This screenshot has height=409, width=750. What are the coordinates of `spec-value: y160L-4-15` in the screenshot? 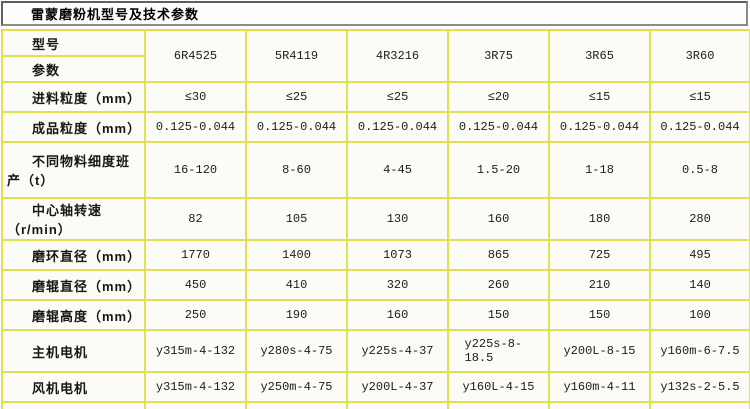 It's located at (498, 387).